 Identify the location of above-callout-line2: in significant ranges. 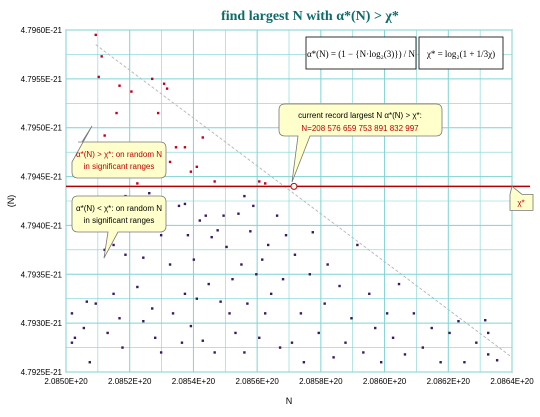
(119, 166).